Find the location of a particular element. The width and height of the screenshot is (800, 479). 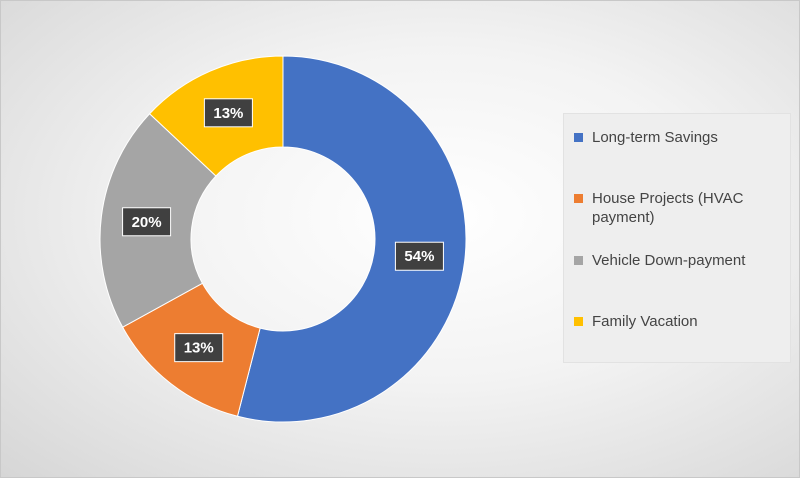

legend-swatch-house-projects is located at coordinates (578, 198).